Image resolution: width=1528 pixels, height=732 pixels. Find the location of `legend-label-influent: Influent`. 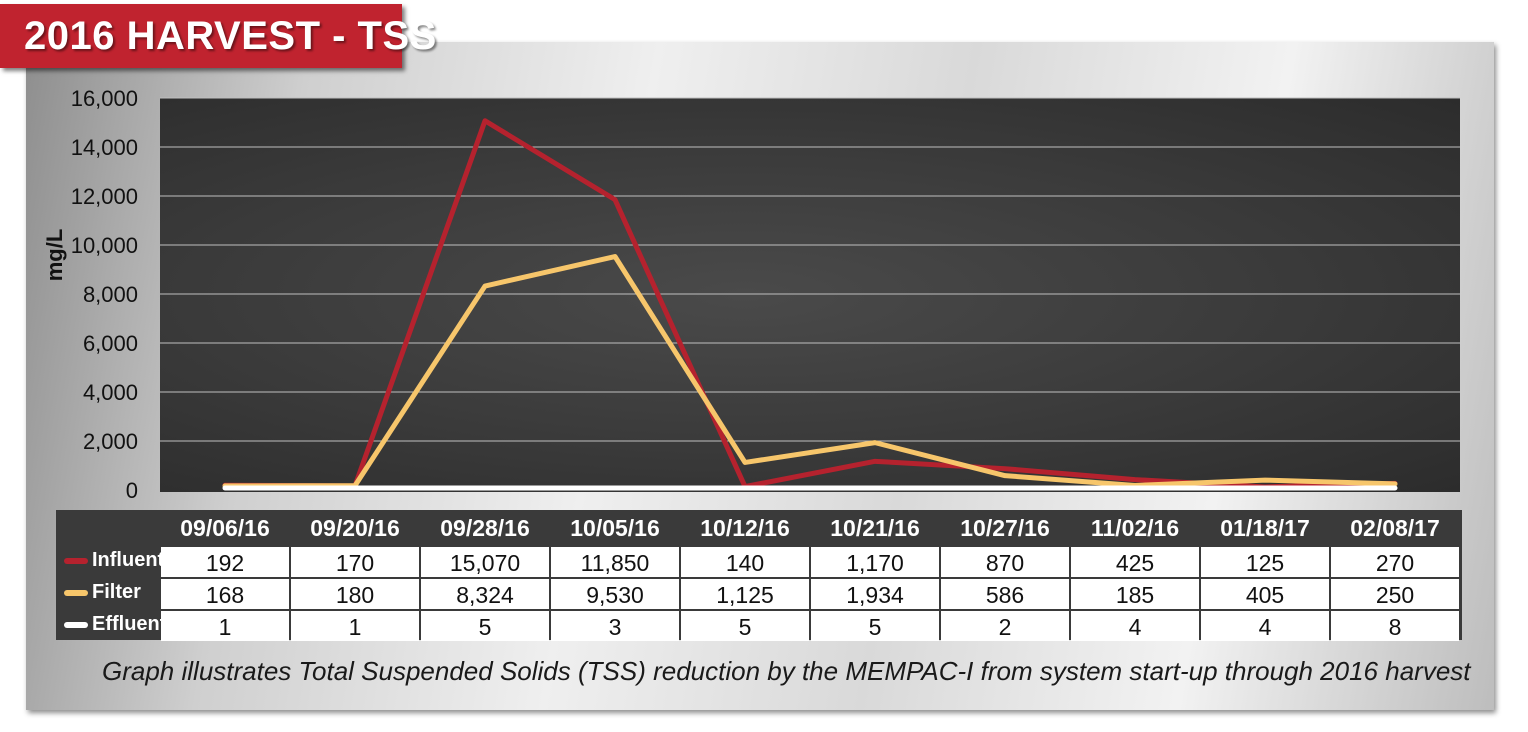

legend-label-influent: Influent is located at coordinates (128, 560).